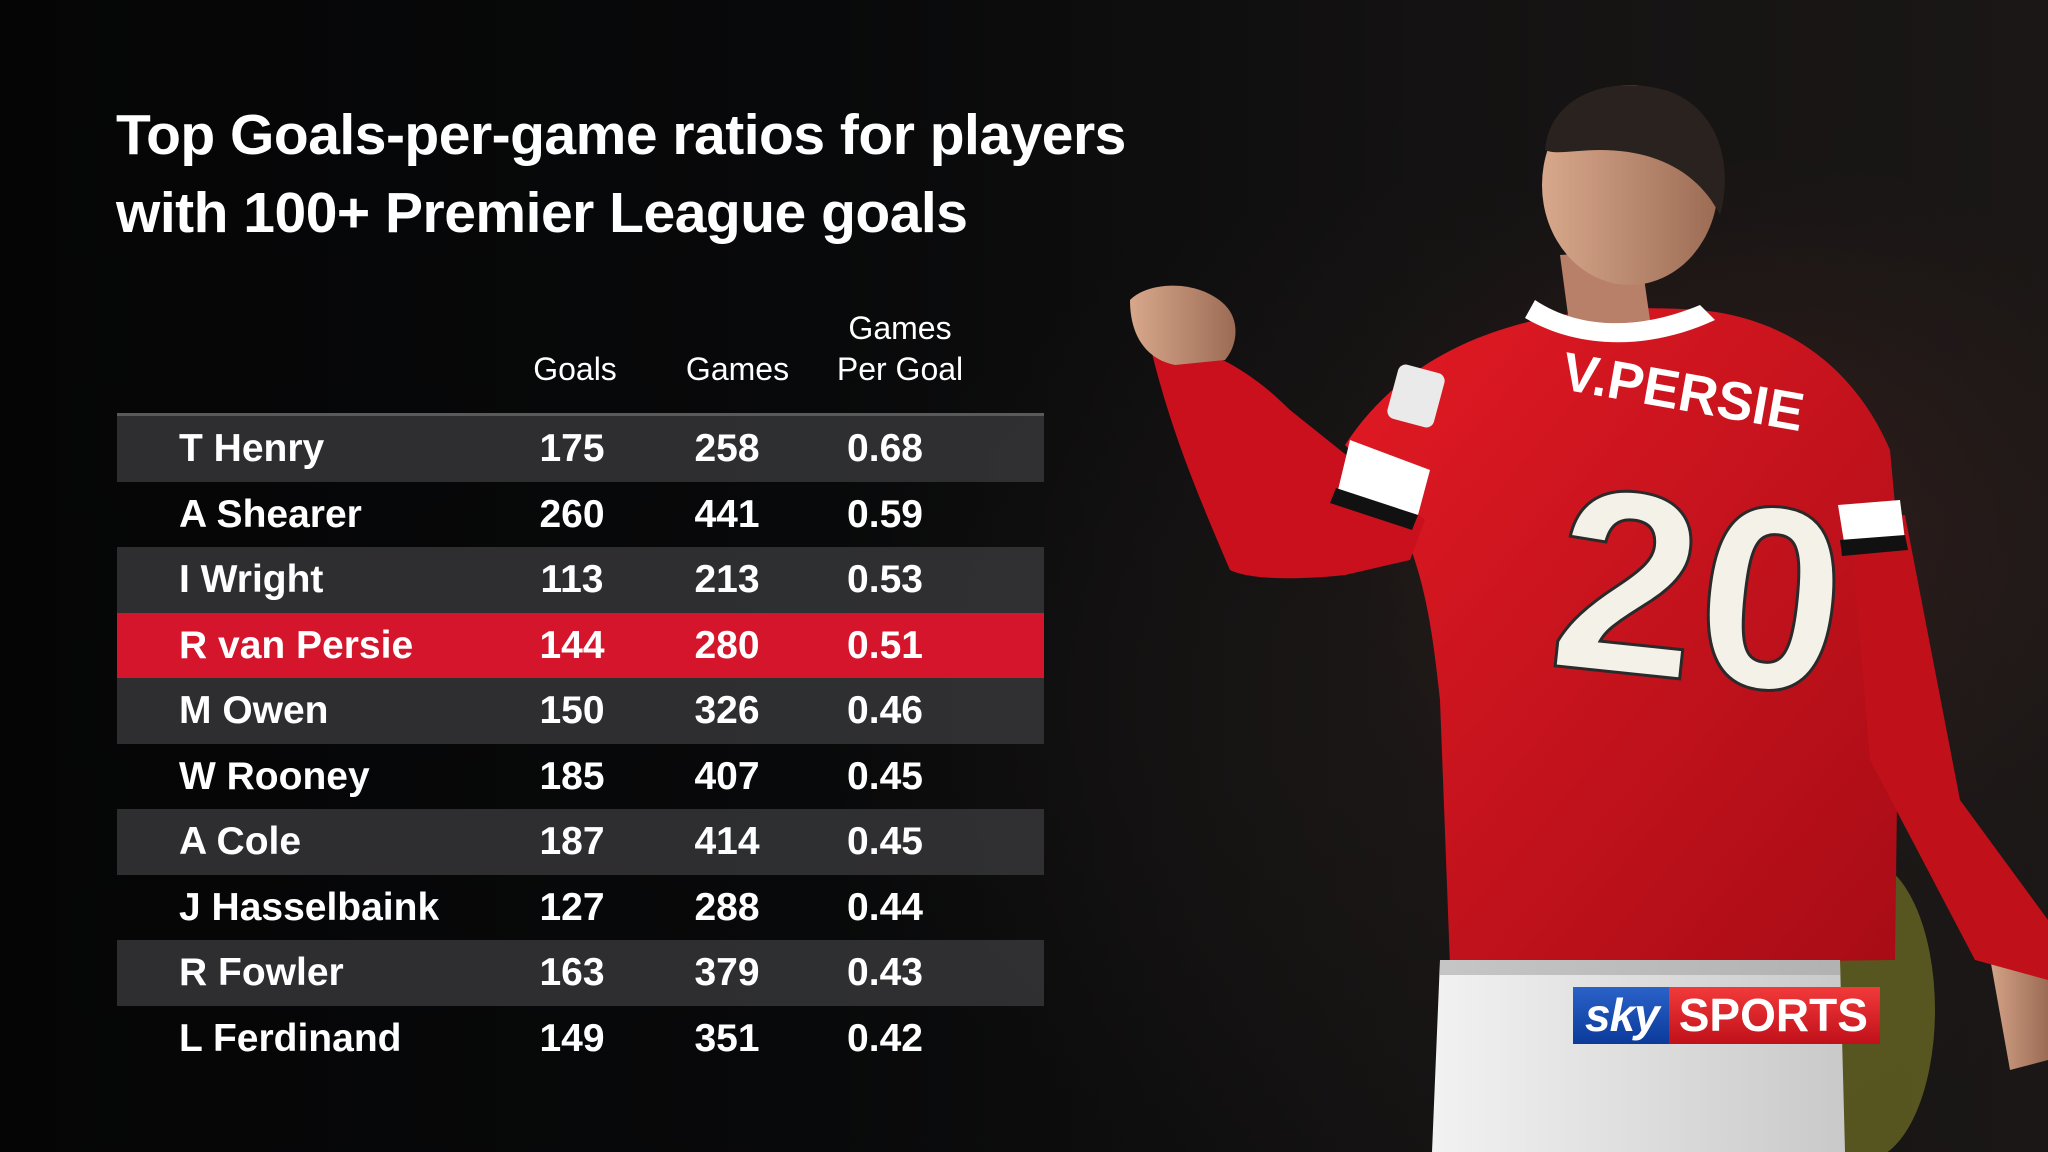 This screenshot has height=1152, width=2048. What do you see at coordinates (727, 972) in the screenshot?
I see `games-value: 379` at bounding box center [727, 972].